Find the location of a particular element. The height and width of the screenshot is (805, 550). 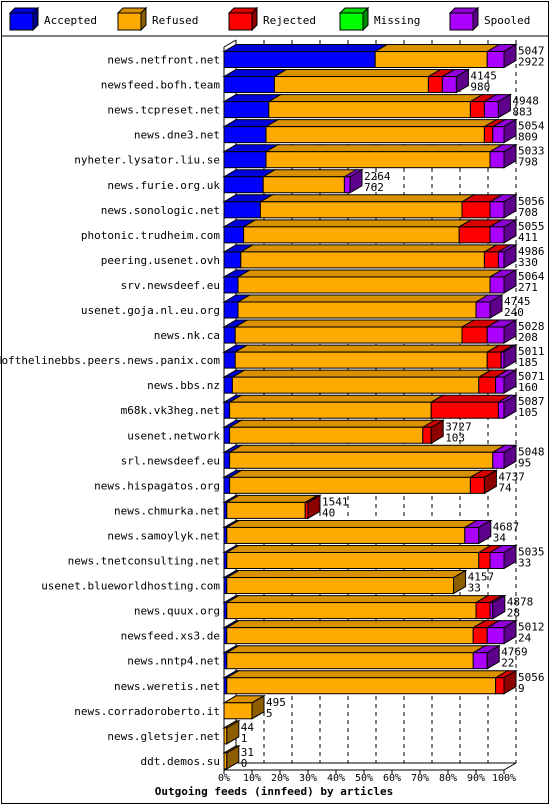

row-label: news.netfront.net is located at coordinates (163, 60).